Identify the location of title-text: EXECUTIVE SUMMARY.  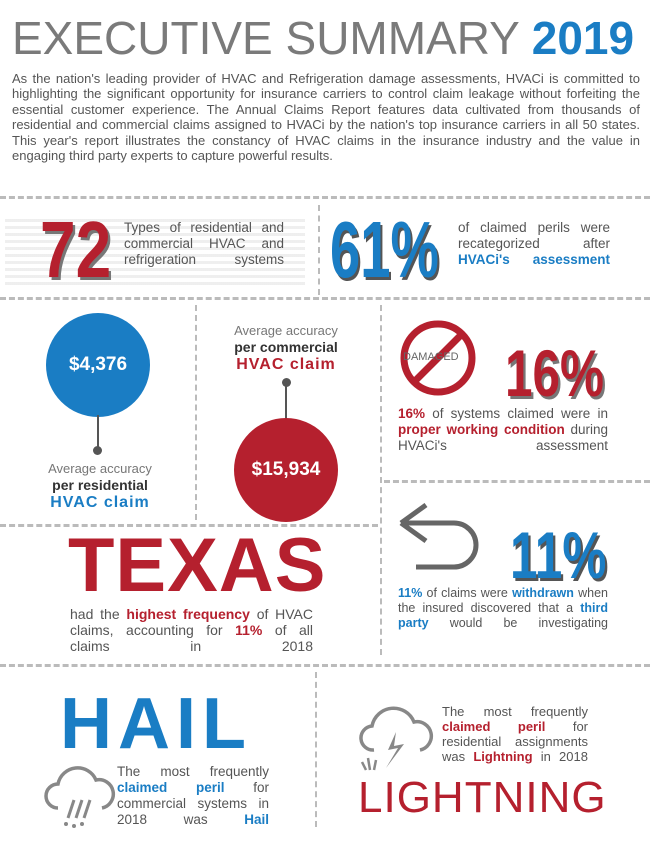
(265, 38).